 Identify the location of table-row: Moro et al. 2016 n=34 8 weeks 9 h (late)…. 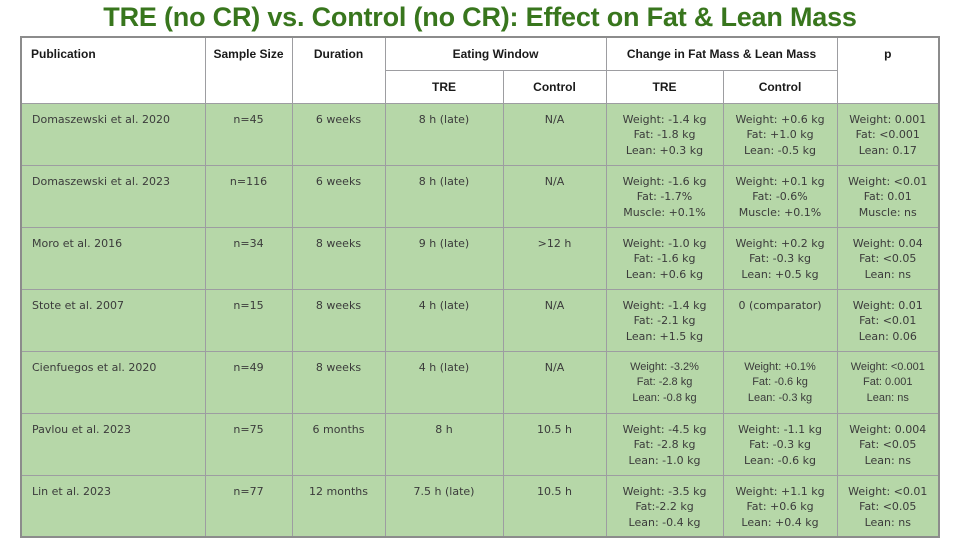
(480, 258).